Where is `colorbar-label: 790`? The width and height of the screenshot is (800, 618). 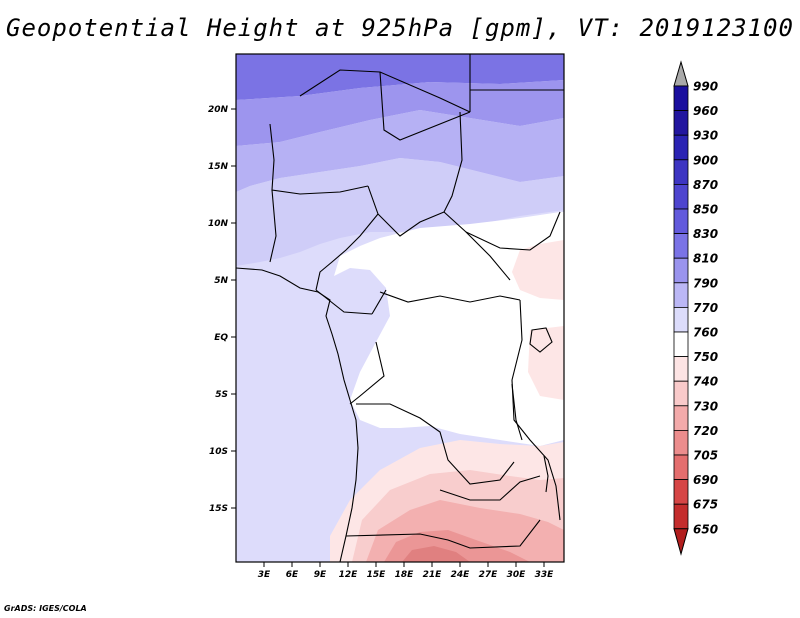
colorbar-label: 790 is located at coordinates (705, 283).